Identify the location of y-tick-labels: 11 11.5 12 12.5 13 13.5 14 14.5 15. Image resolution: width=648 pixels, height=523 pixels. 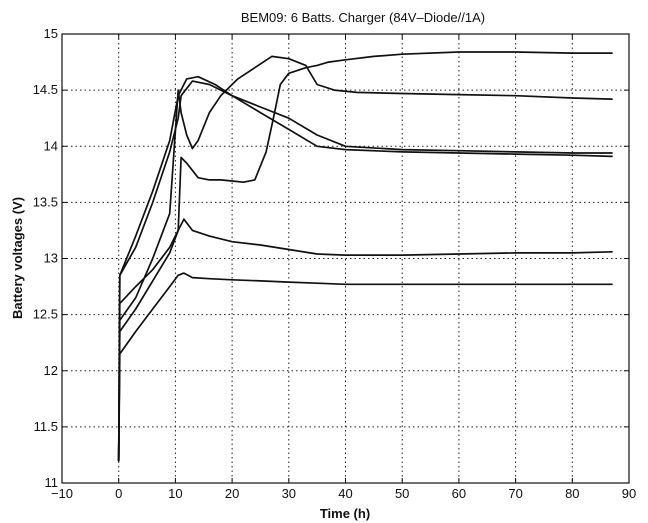
(45, 258).